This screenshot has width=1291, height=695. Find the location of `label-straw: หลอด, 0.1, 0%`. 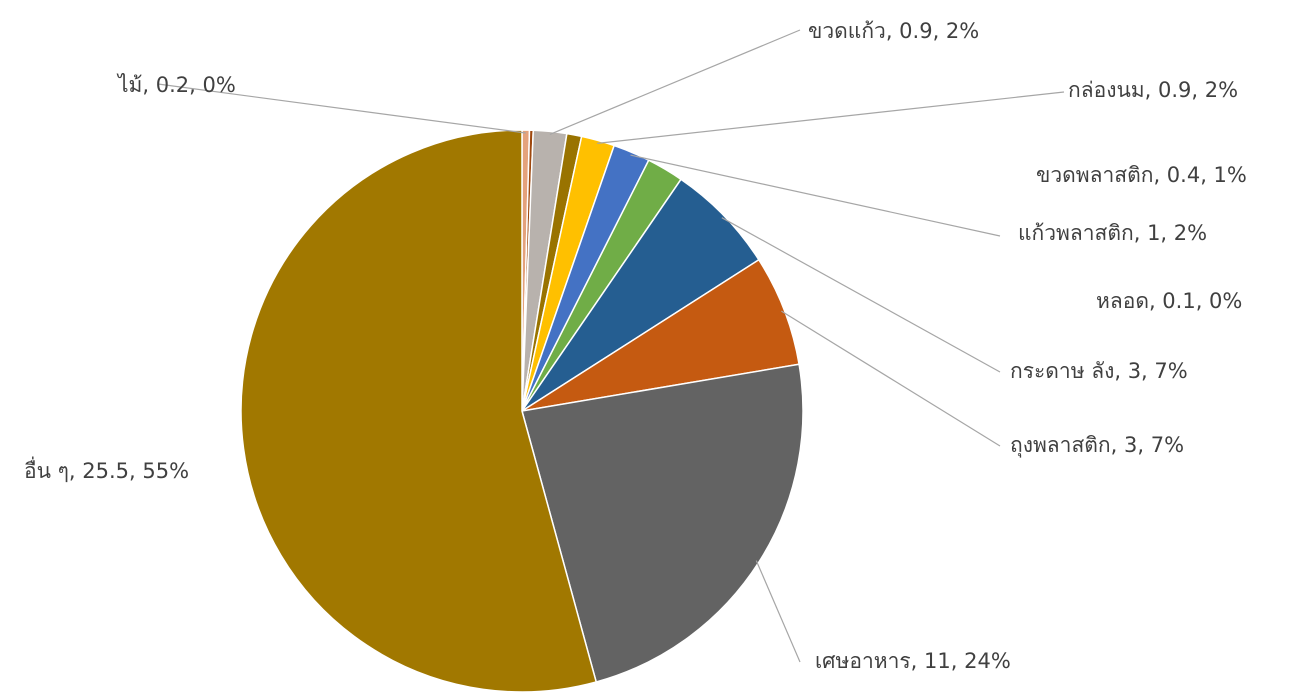

label-straw: หลอด, 0.1, 0% is located at coordinates (1169, 301).